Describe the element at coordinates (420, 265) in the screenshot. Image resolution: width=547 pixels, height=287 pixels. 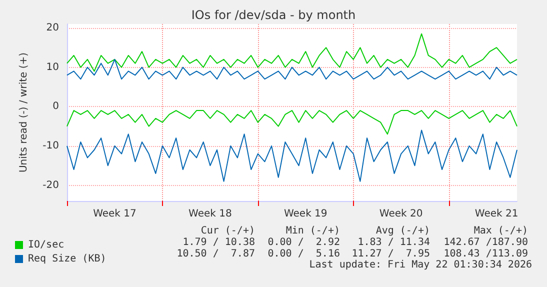
I see `text: Last update: Fri May 22 01:30:34 2026` at that location.